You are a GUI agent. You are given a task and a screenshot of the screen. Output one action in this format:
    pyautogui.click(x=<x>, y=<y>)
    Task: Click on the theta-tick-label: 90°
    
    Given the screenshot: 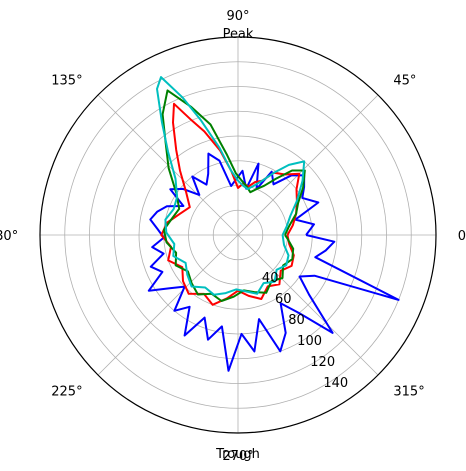 What is the action you would take?
    pyautogui.click(x=237, y=16)
    